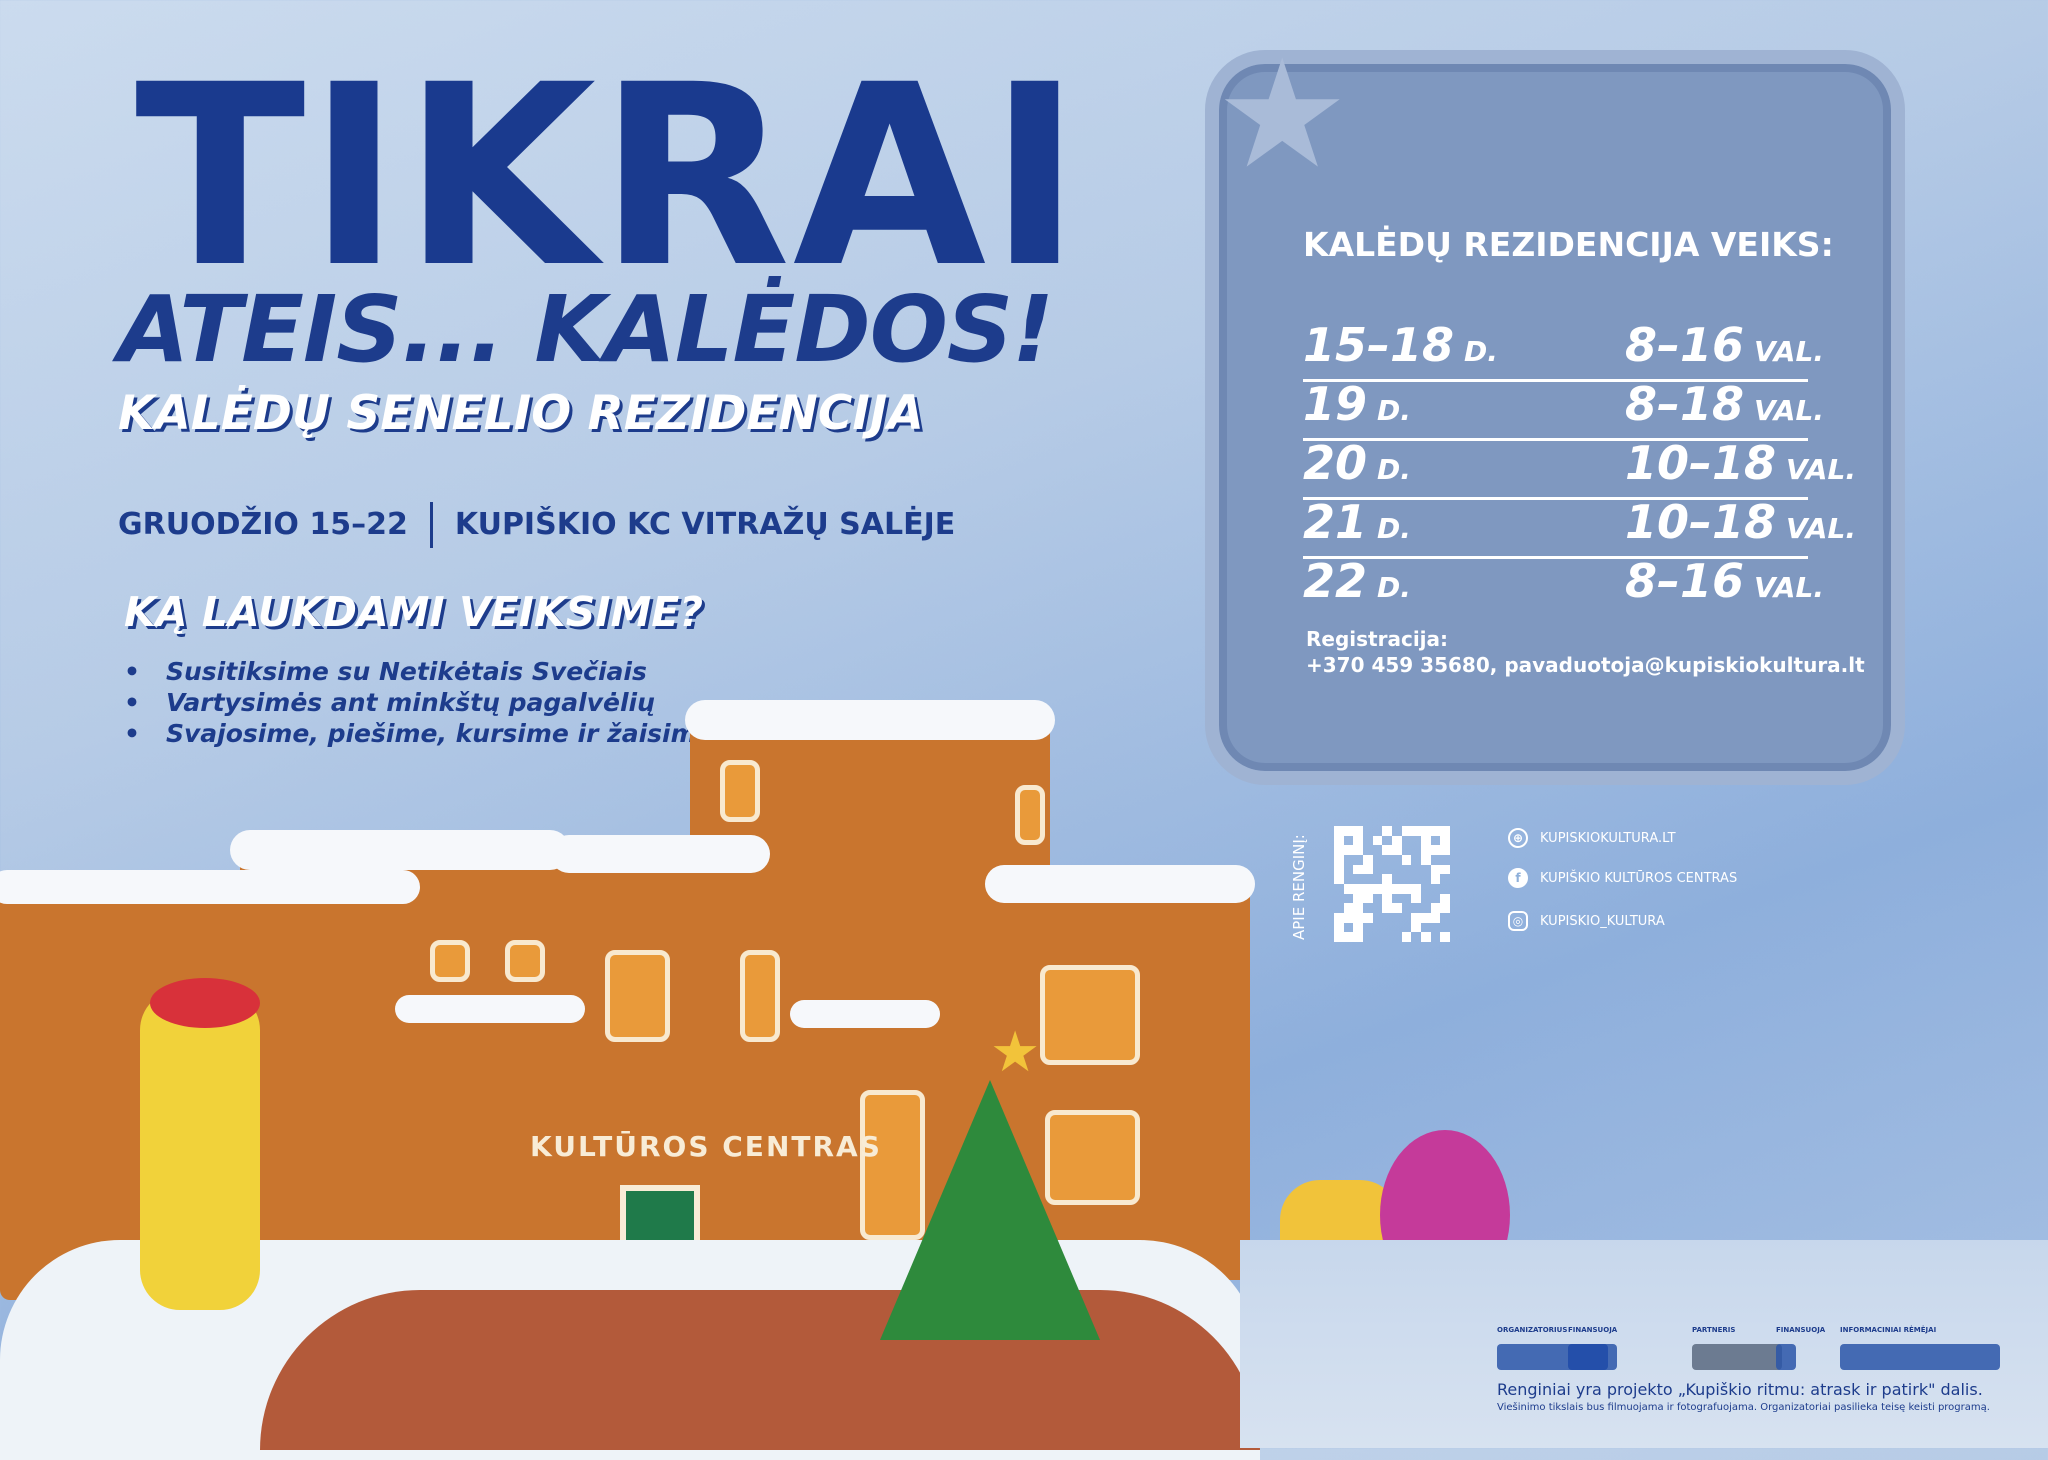  What do you see at coordinates (1806, 1348) in the screenshot?
I see `logo-funder-municipality: FINANSUOJA` at bounding box center [1806, 1348].